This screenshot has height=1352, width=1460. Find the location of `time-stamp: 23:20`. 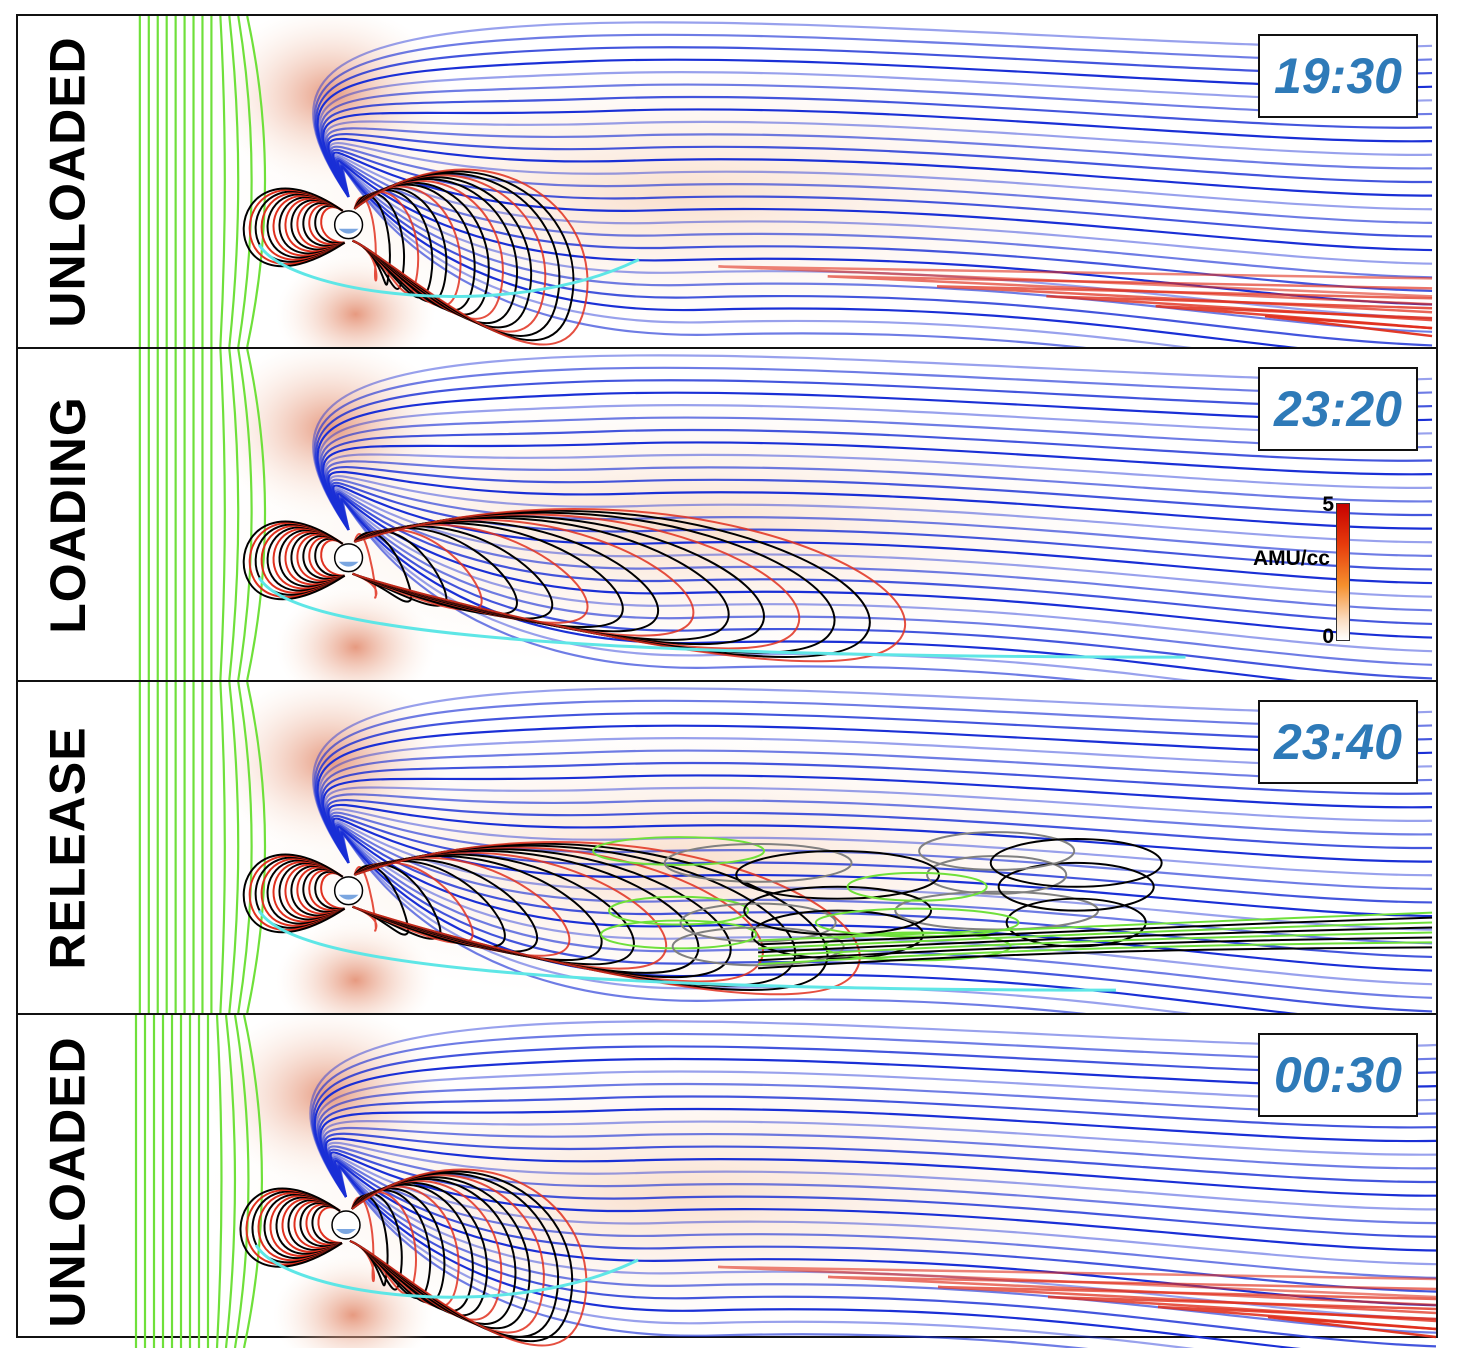

time-stamp: 23:20 is located at coordinates (1338, 409).